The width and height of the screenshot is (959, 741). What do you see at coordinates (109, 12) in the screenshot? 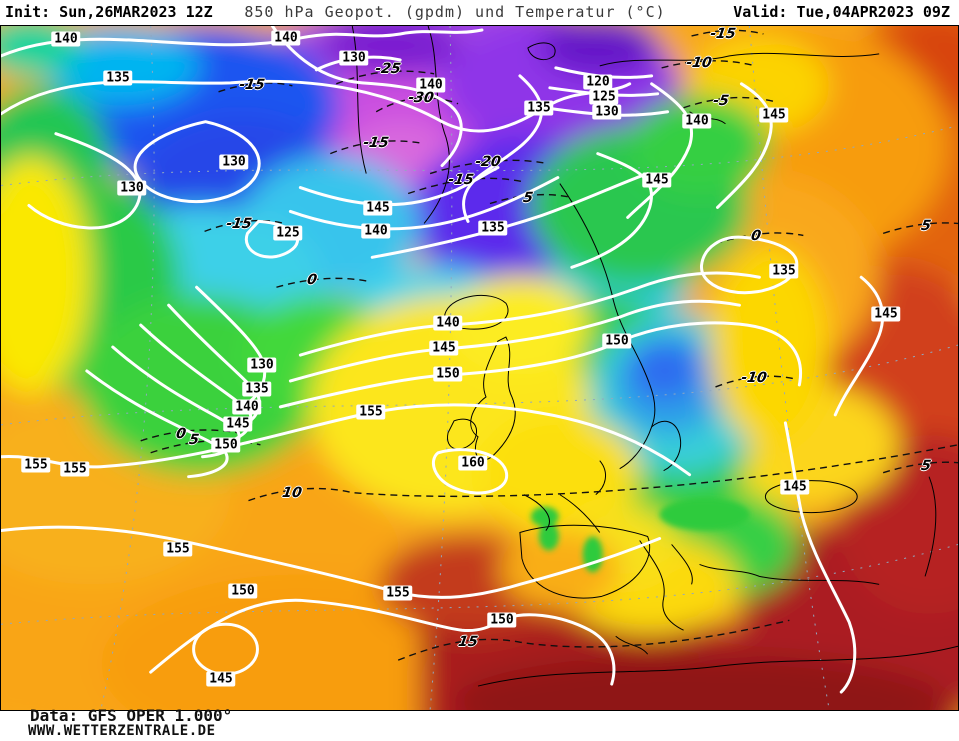
I see `init-time: Init: Sun,26MAR2023 12Z` at bounding box center [109, 12].